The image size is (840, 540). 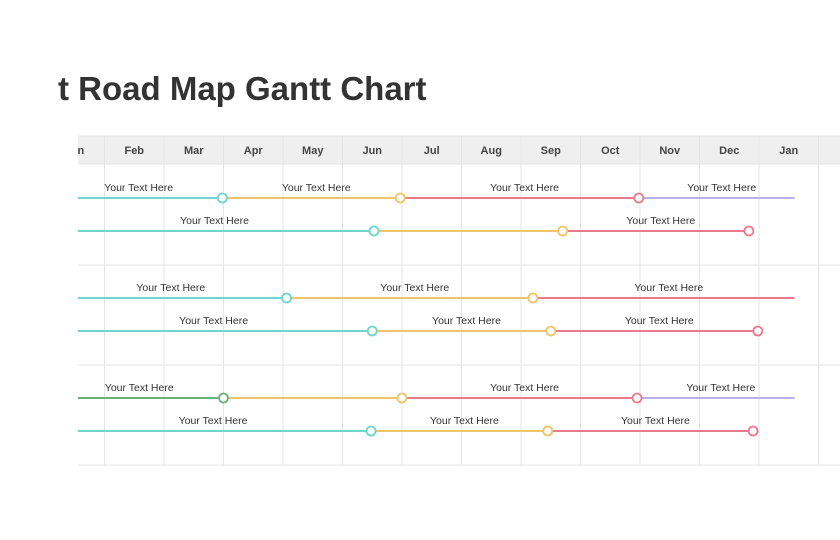 I want to click on month-label: Nov, so click(x=670, y=151).